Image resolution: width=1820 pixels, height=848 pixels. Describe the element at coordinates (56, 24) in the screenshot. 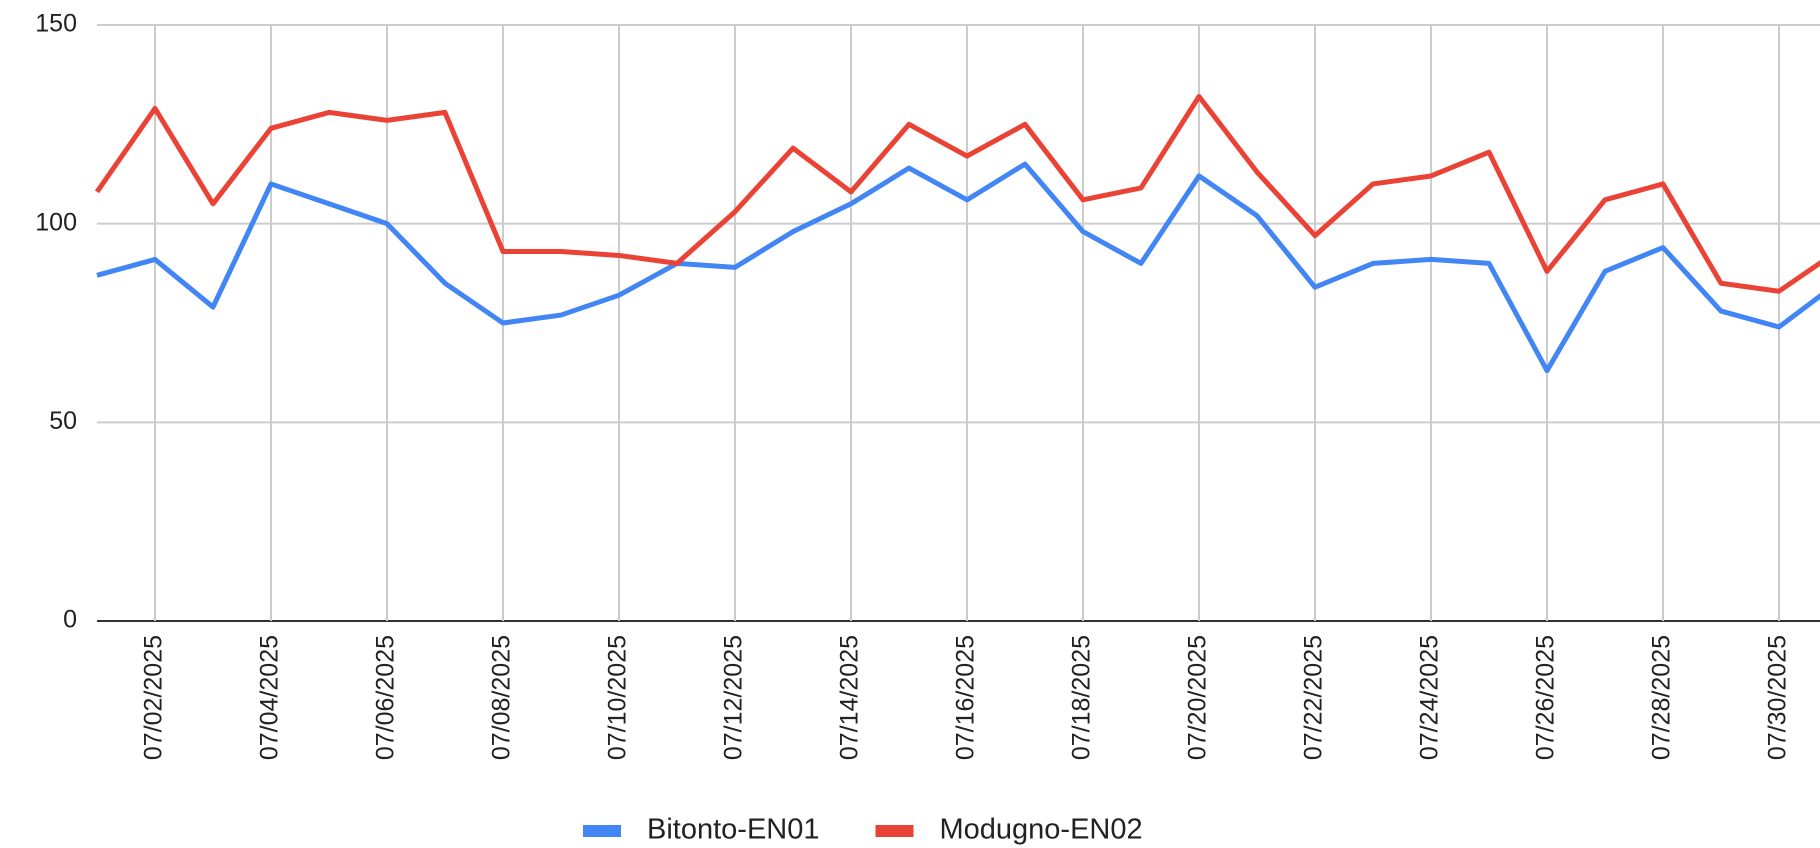

I see `y-tick-label: 150` at that location.